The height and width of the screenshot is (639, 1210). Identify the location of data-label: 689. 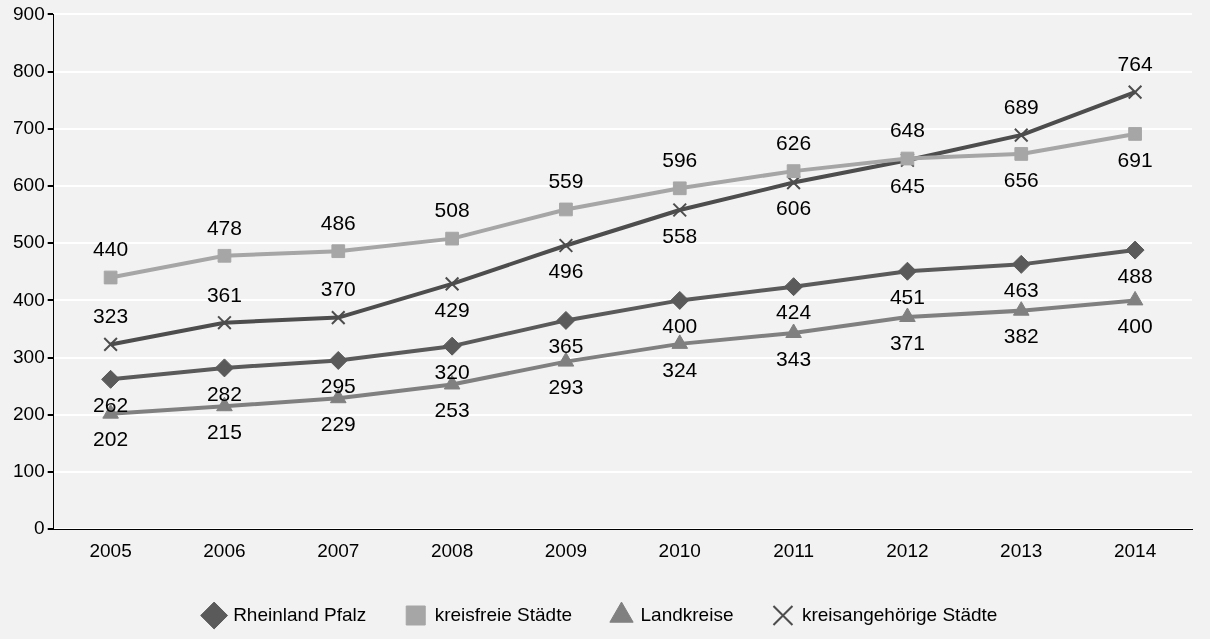
(1021, 106).